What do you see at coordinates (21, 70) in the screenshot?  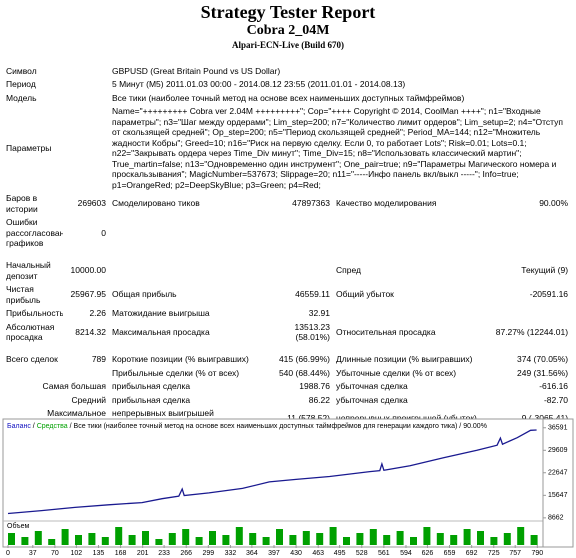 I see `field-label: Символ` at bounding box center [21, 70].